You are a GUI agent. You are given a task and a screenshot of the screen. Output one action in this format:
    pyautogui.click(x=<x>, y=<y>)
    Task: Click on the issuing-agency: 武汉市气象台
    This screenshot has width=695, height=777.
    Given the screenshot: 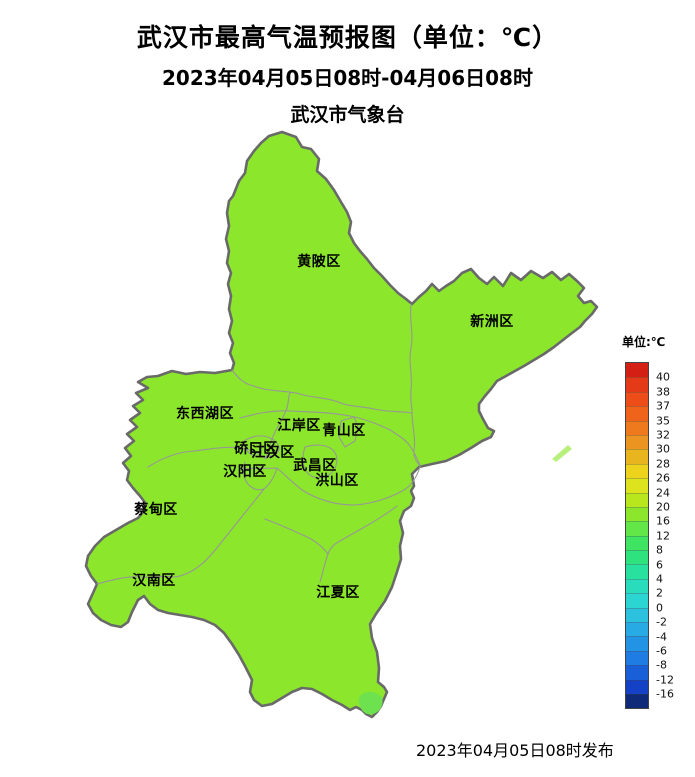 What is the action you would take?
    pyautogui.click(x=347, y=115)
    